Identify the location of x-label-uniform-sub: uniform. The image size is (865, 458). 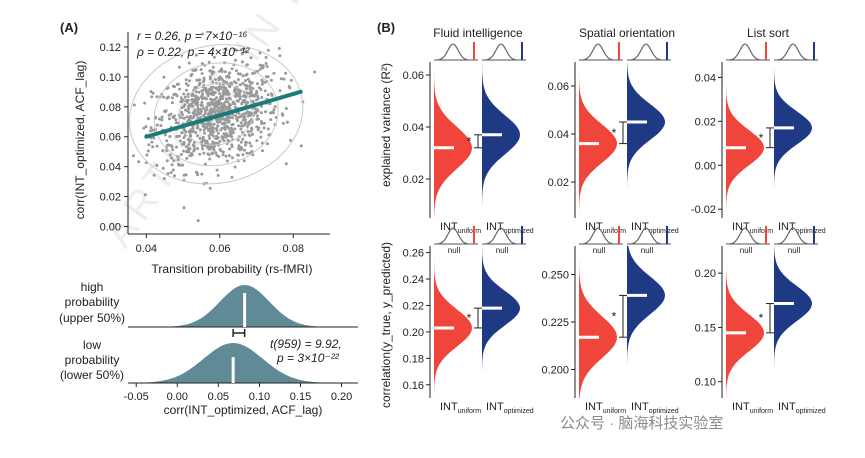
(470, 411).